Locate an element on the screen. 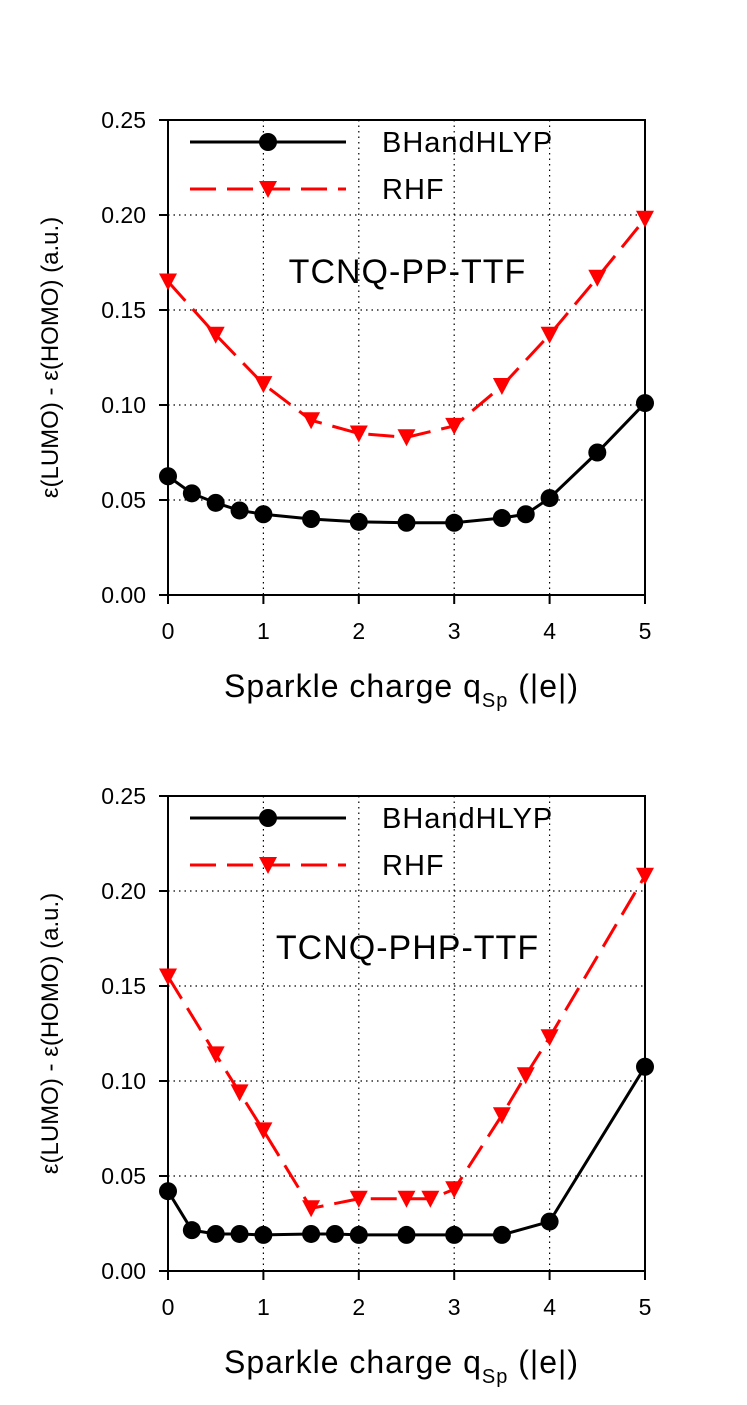 Image resolution: width=747 pixels, height=1405 pixels. series-rhf is located at coordinates (406, 328).